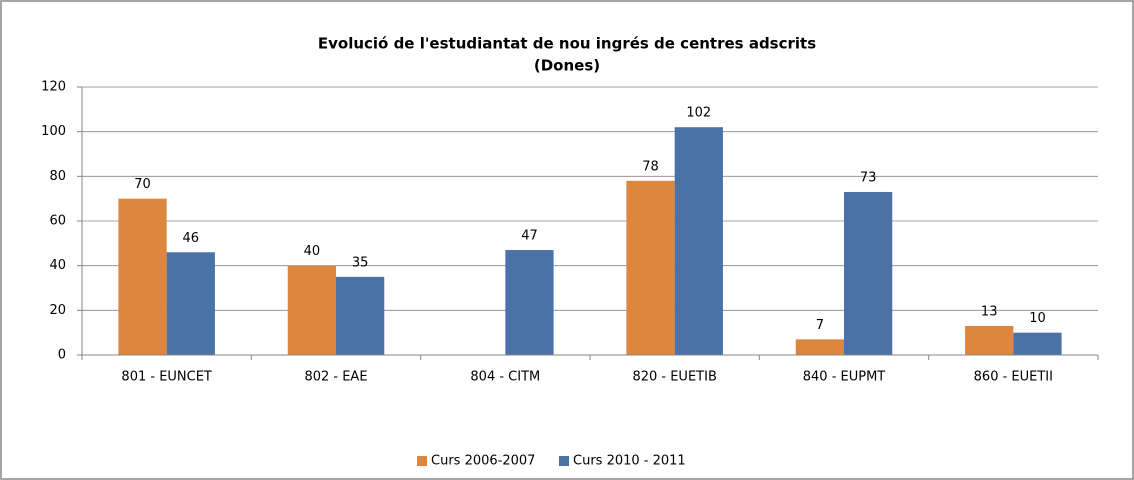 The width and height of the screenshot is (1134, 480). What do you see at coordinates (505, 377) in the screenshot?
I see `x-tick-label: 804 - CITM` at bounding box center [505, 377].